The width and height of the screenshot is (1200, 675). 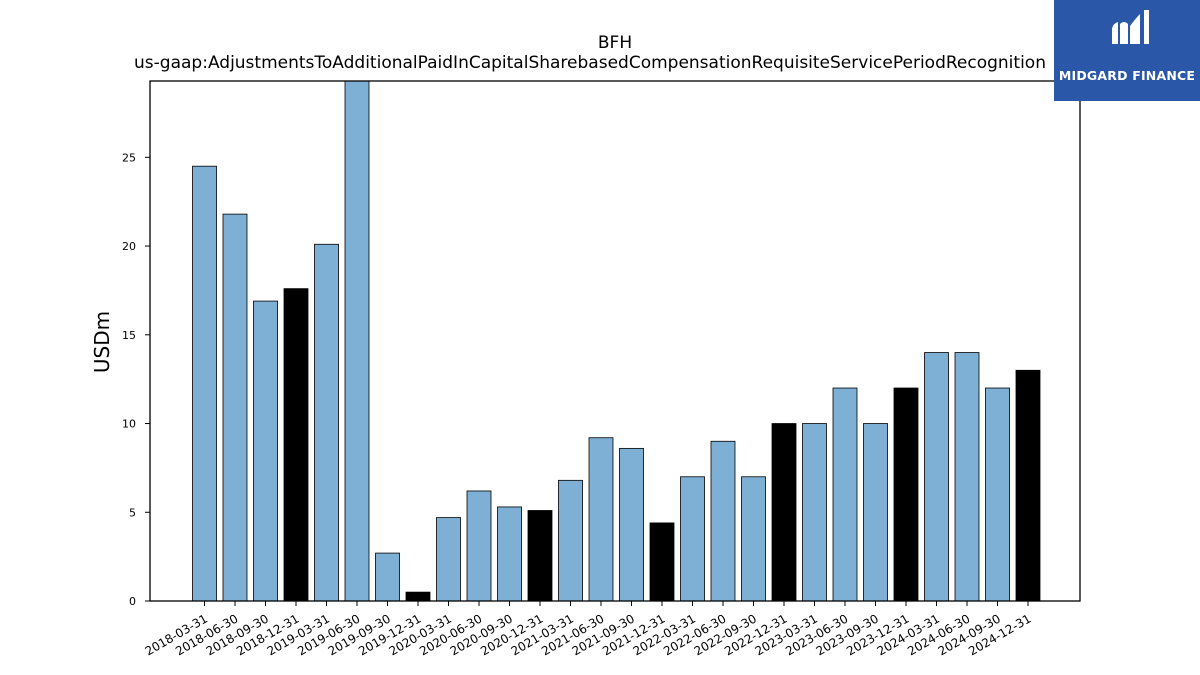 I want to click on y-tick-label: 15, so click(x=129, y=335).